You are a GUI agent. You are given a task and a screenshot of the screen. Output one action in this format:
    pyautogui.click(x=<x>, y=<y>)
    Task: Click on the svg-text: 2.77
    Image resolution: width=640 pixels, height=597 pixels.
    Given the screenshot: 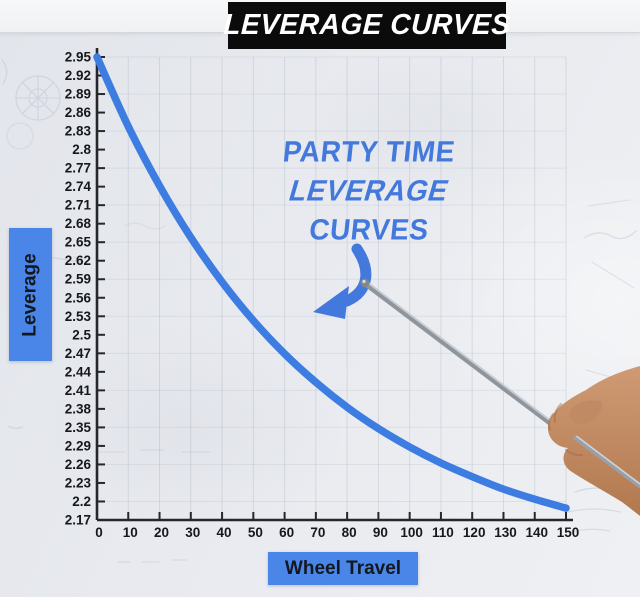 What is the action you would take?
    pyautogui.click(x=78, y=168)
    